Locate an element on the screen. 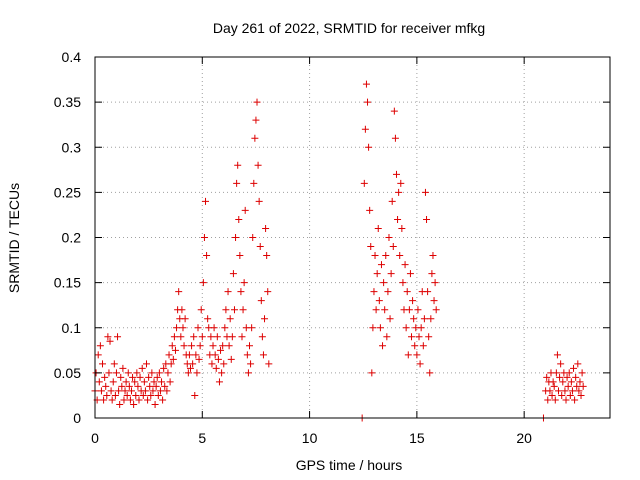  x-tick-label: 5 is located at coordinates (202, 438).